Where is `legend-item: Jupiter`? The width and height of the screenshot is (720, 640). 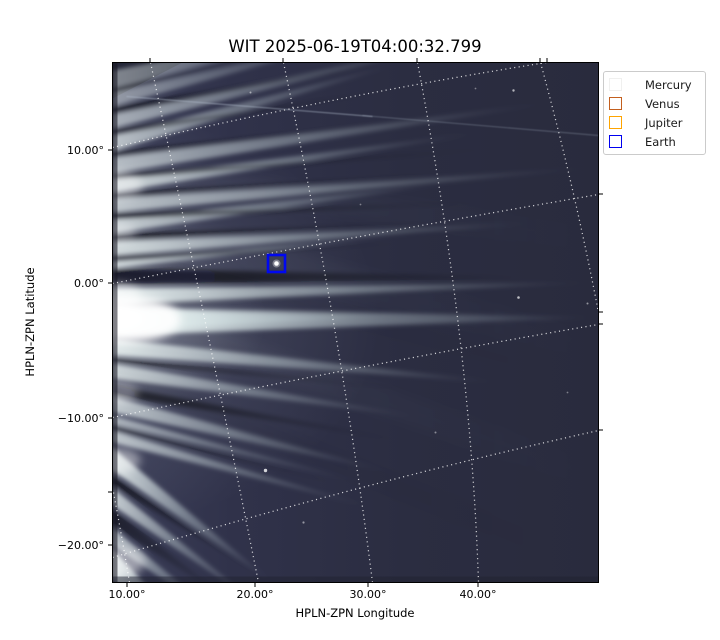 legend-item: Jupiter is located at coordinates (657, 122).